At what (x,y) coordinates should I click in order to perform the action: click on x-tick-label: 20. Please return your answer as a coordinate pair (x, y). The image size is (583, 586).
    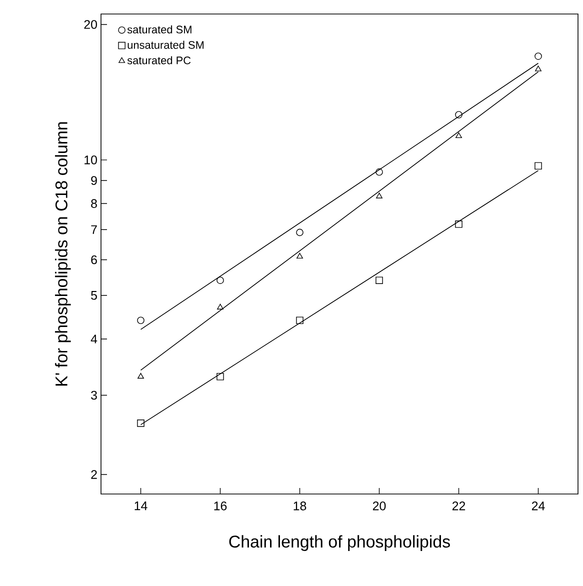
    Looking at the image, I should click on (379, 506).